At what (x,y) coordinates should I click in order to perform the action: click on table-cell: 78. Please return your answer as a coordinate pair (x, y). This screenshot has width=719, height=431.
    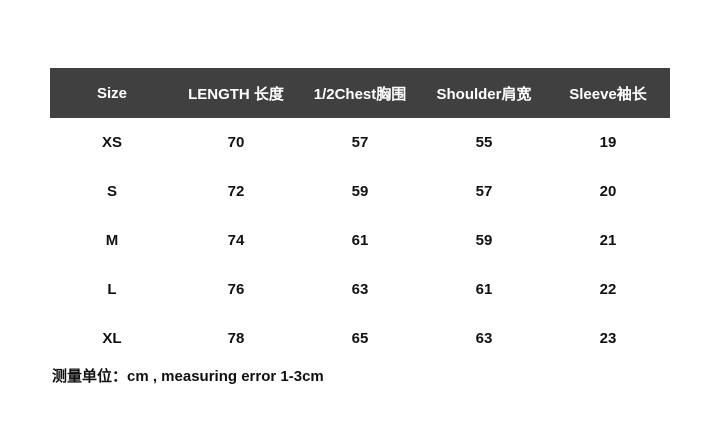
    Looking at the image, I should click on (236, 338).